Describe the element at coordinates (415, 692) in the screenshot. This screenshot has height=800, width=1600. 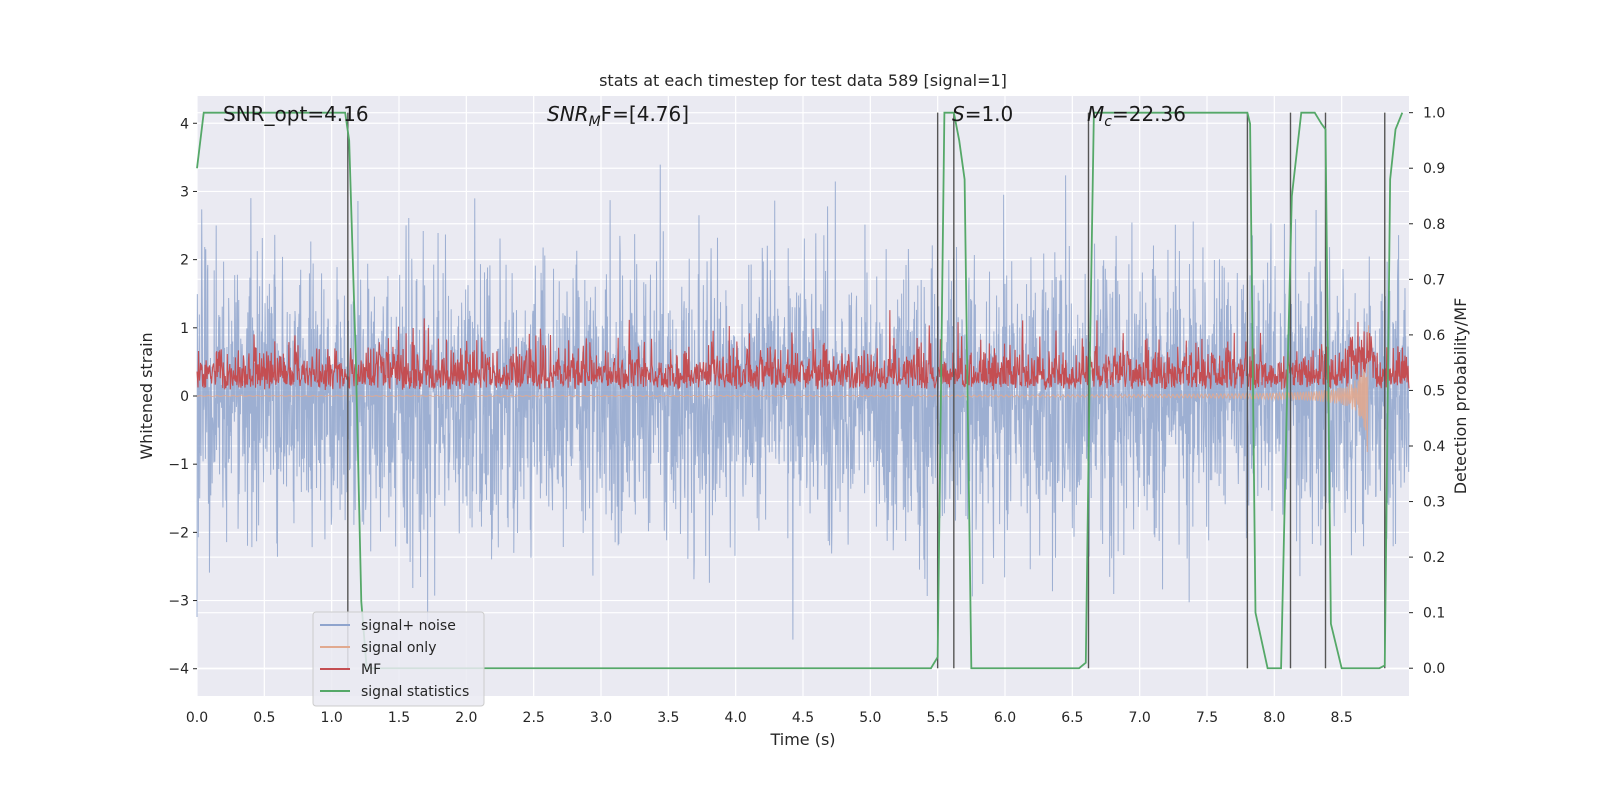
I see `legend-label-signal-statistics: signal statistics` at that location.